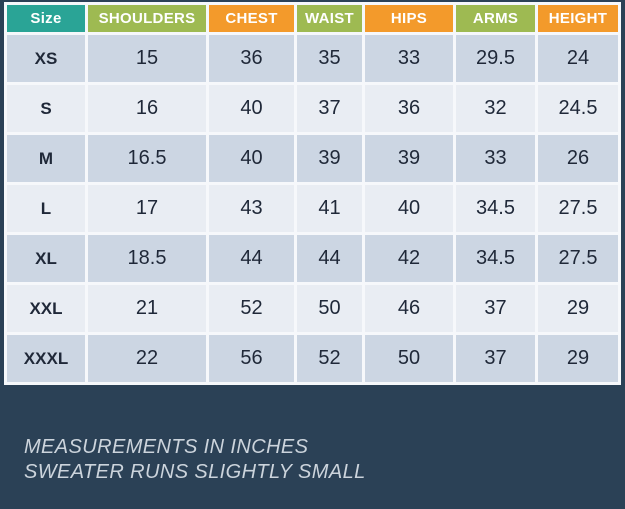 This screenshot has width=625, height=509. Describe the element at coordinates (46, 258) in the screenshot. I see `size-cell: XL` at that location.